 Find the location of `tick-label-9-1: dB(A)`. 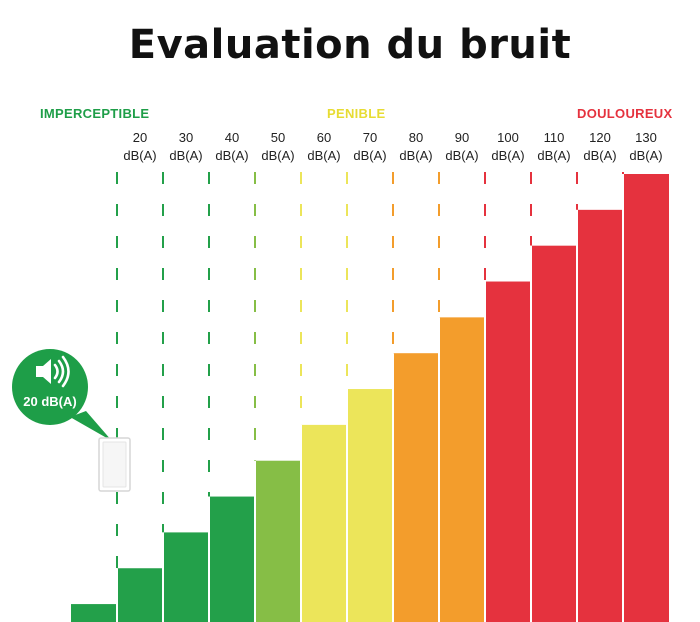

tick-label-9-1: dB(A) is located at coordinates (507, 155).